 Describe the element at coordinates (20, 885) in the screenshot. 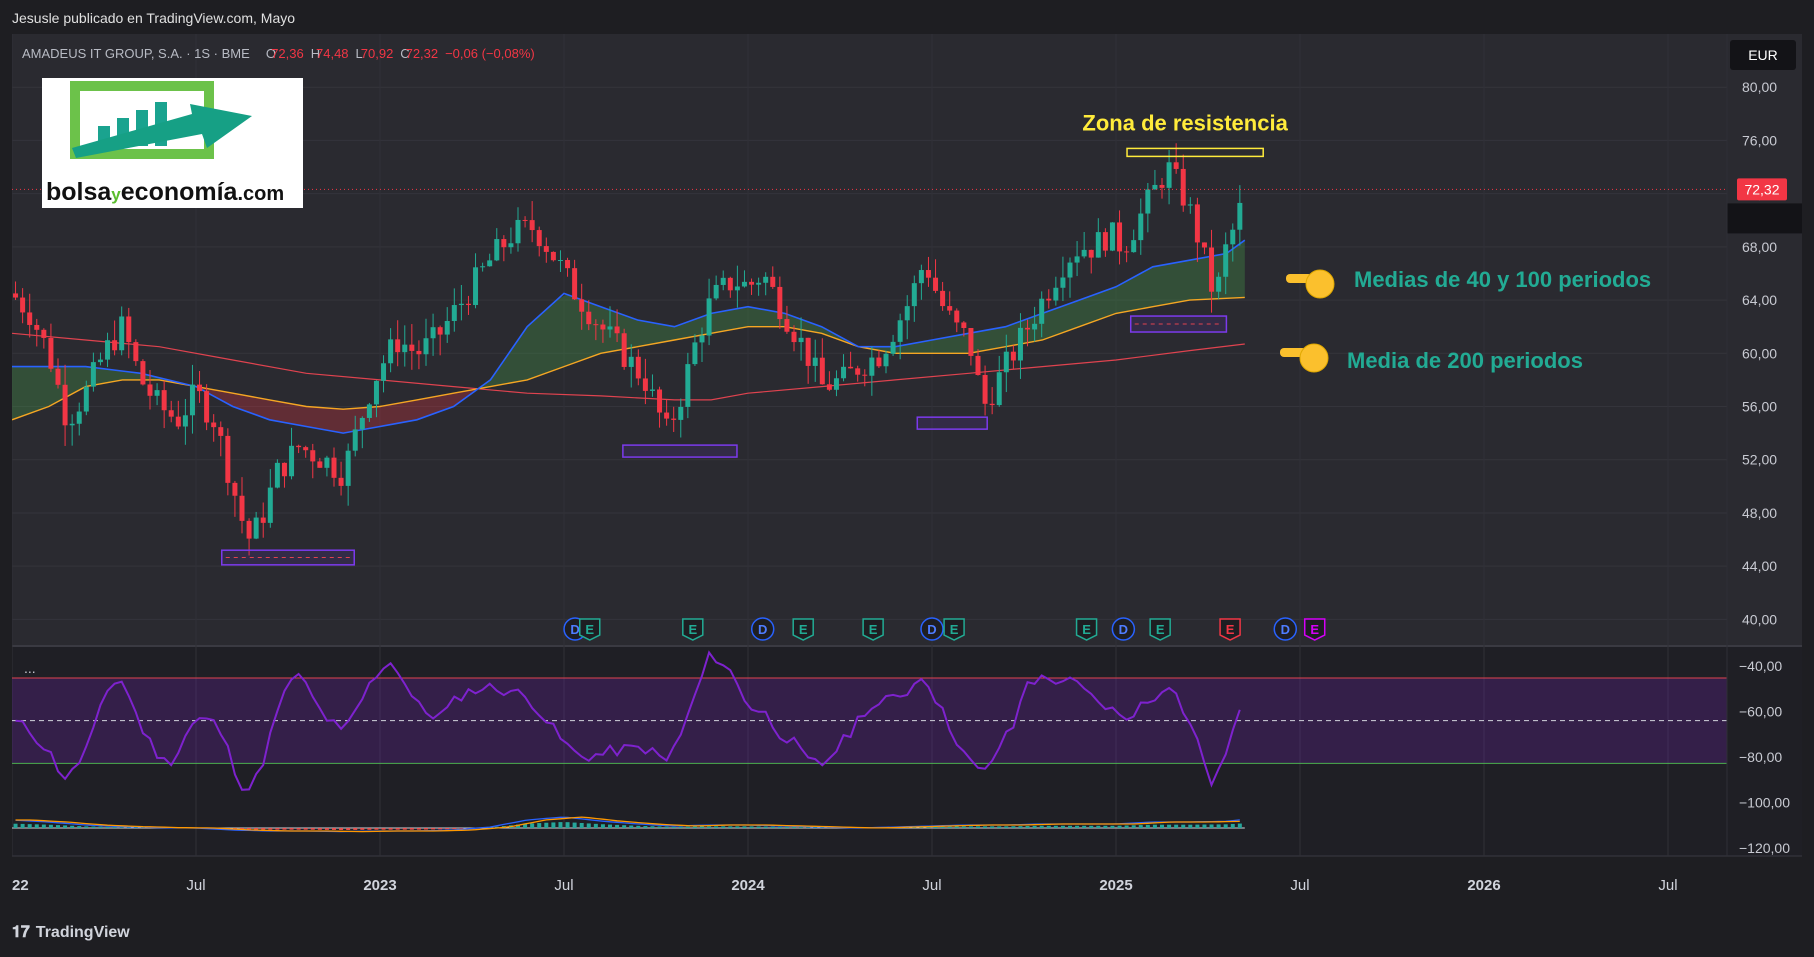

I see `x-tick-label: 2022` at that location.